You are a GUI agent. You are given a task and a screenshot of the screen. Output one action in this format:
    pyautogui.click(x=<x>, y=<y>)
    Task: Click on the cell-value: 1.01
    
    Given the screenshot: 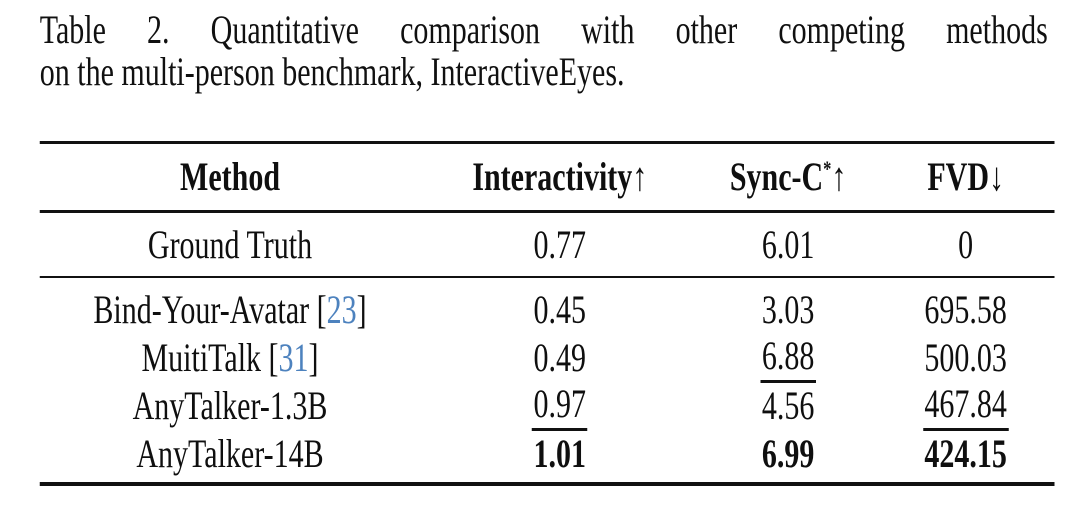 What is the action you would take?
    pyautogui.click(x=560, y=453)
    